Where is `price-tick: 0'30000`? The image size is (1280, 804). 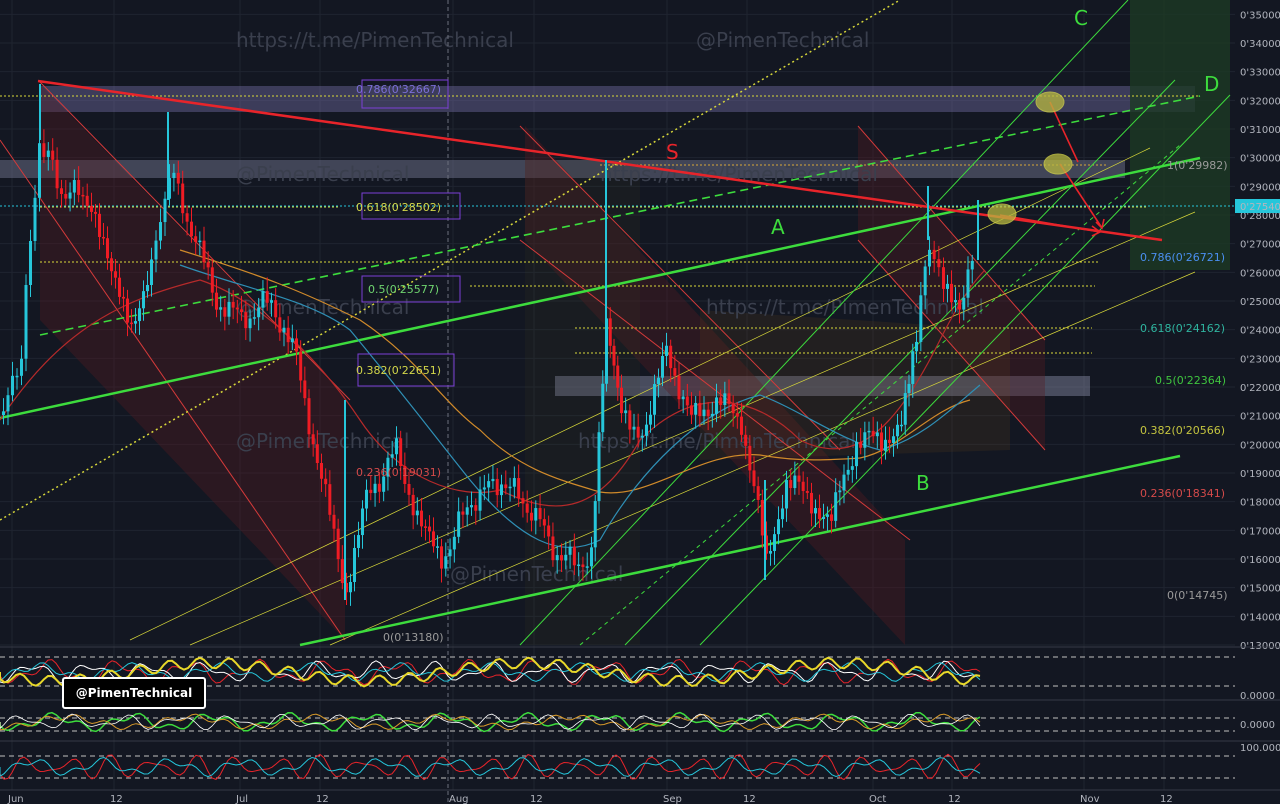 price-tick: 0'30000 is located at coordinates (1260, 159).